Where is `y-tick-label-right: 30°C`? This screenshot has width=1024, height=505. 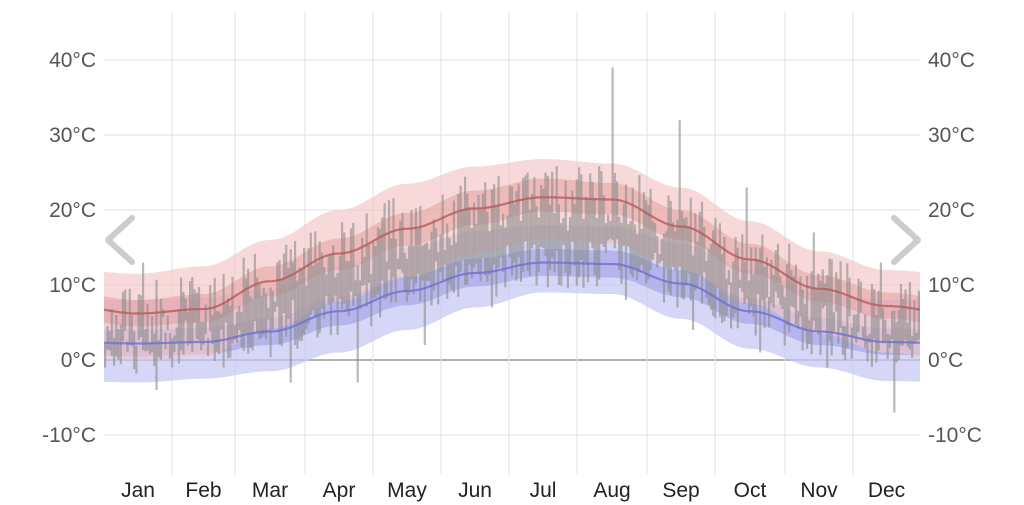
y-tick-label-right: 30°C is located at coordinates (951, 135).